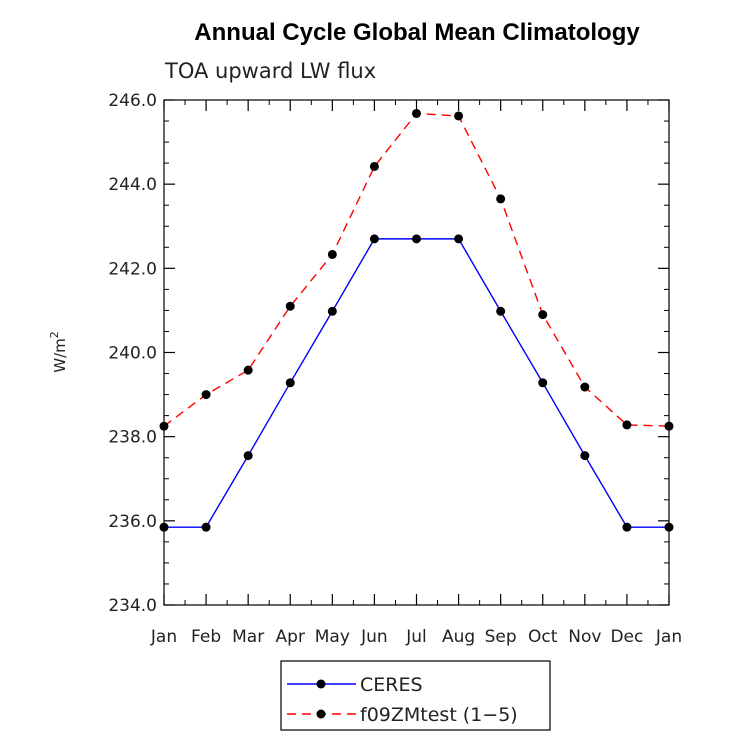  What do you see at coordinates (132, 269) in the screenshot?
I see `y-tick-label: 242.0` at bounding box center [132, 269].